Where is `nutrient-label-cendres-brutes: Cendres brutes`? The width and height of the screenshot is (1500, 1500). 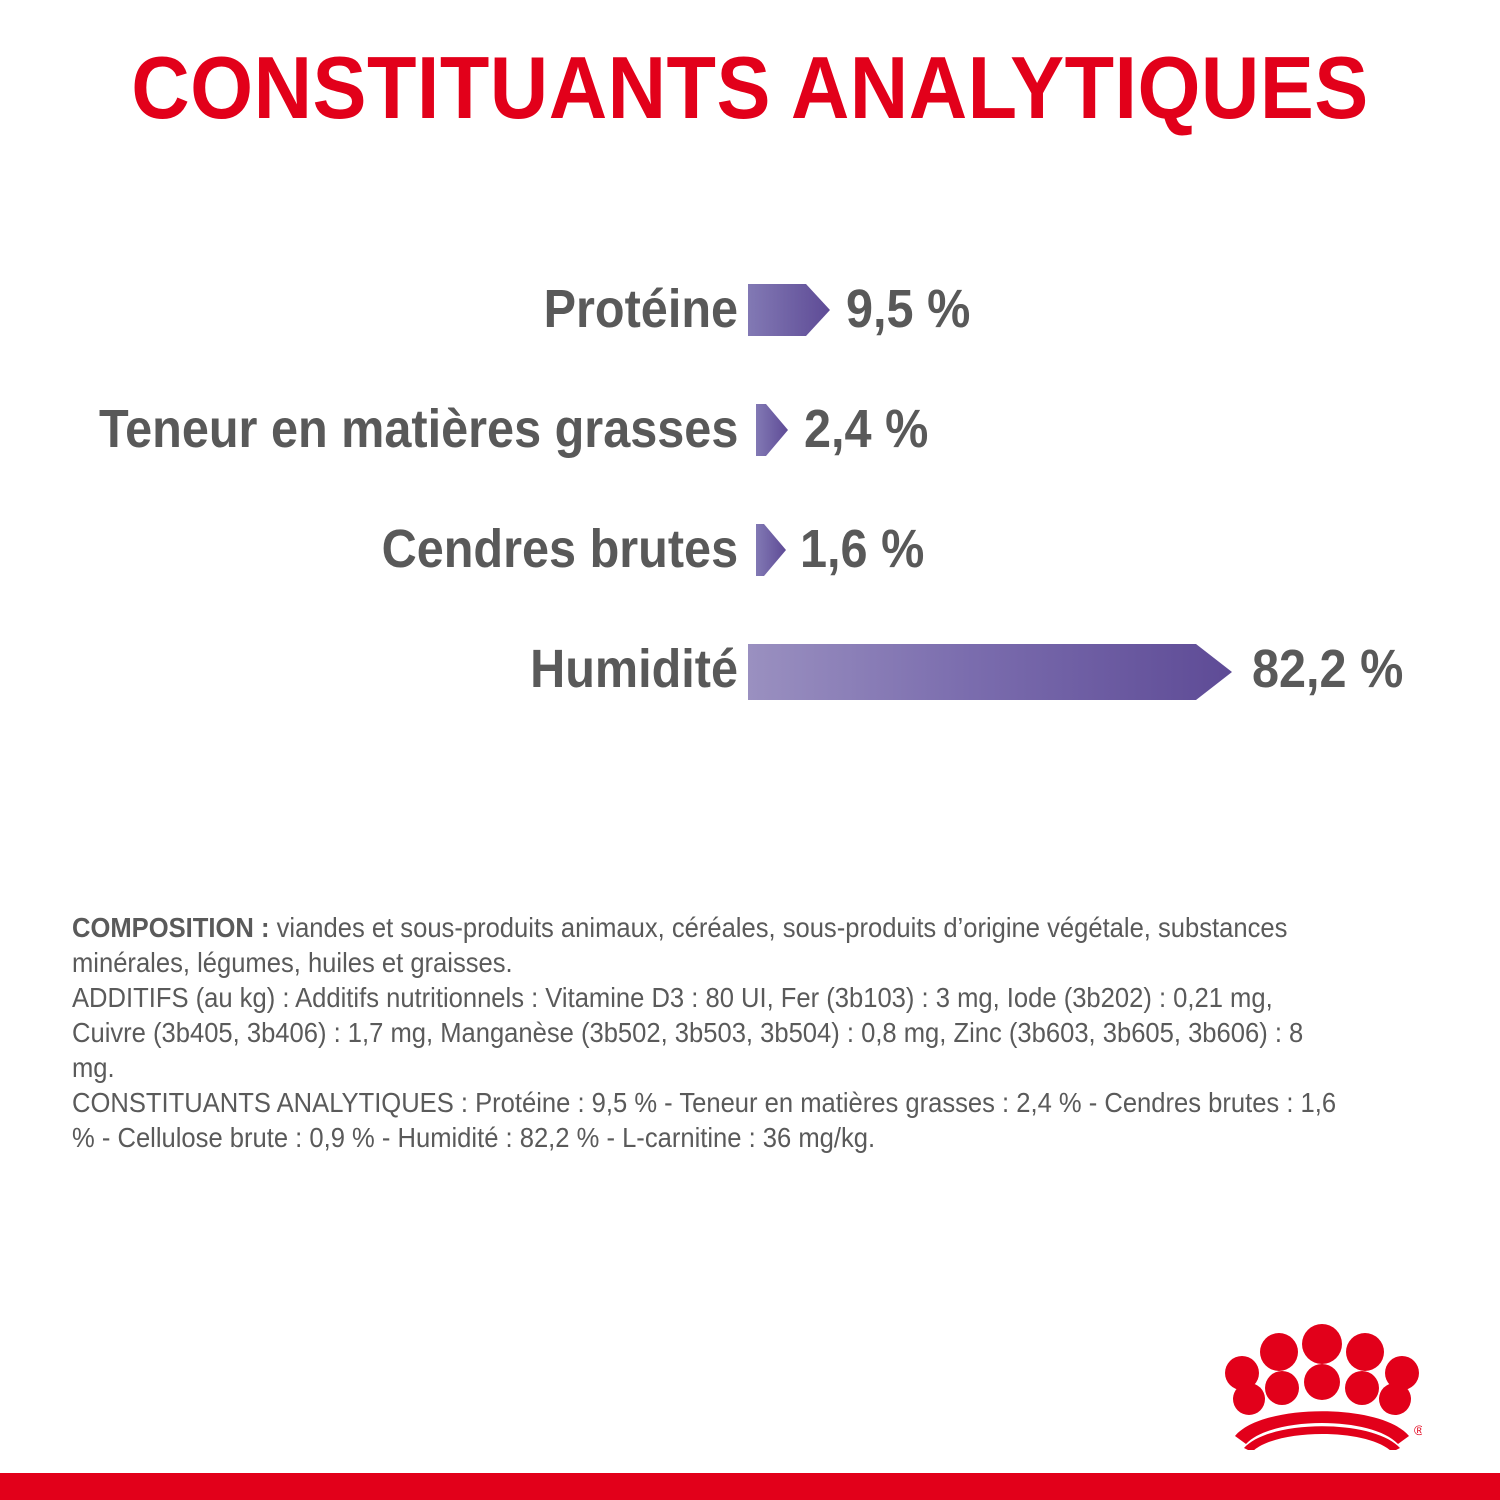
nutrient-label-cendres-brutes: Cendres brutes is located at coordinates (559, 549).